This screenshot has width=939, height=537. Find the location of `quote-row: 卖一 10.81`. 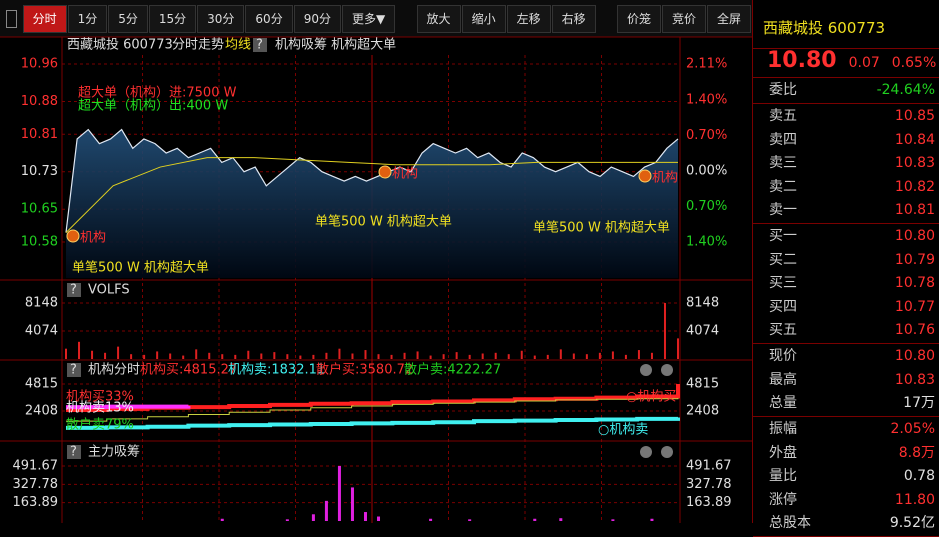

quote-row: 卖一 10.81 is located at coordinates (846, 210).